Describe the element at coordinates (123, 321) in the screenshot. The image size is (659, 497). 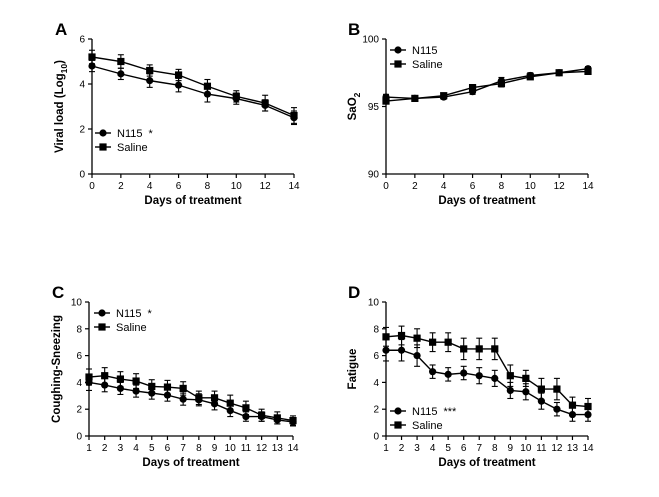
I see `legend: N115 *Saline` at that location.